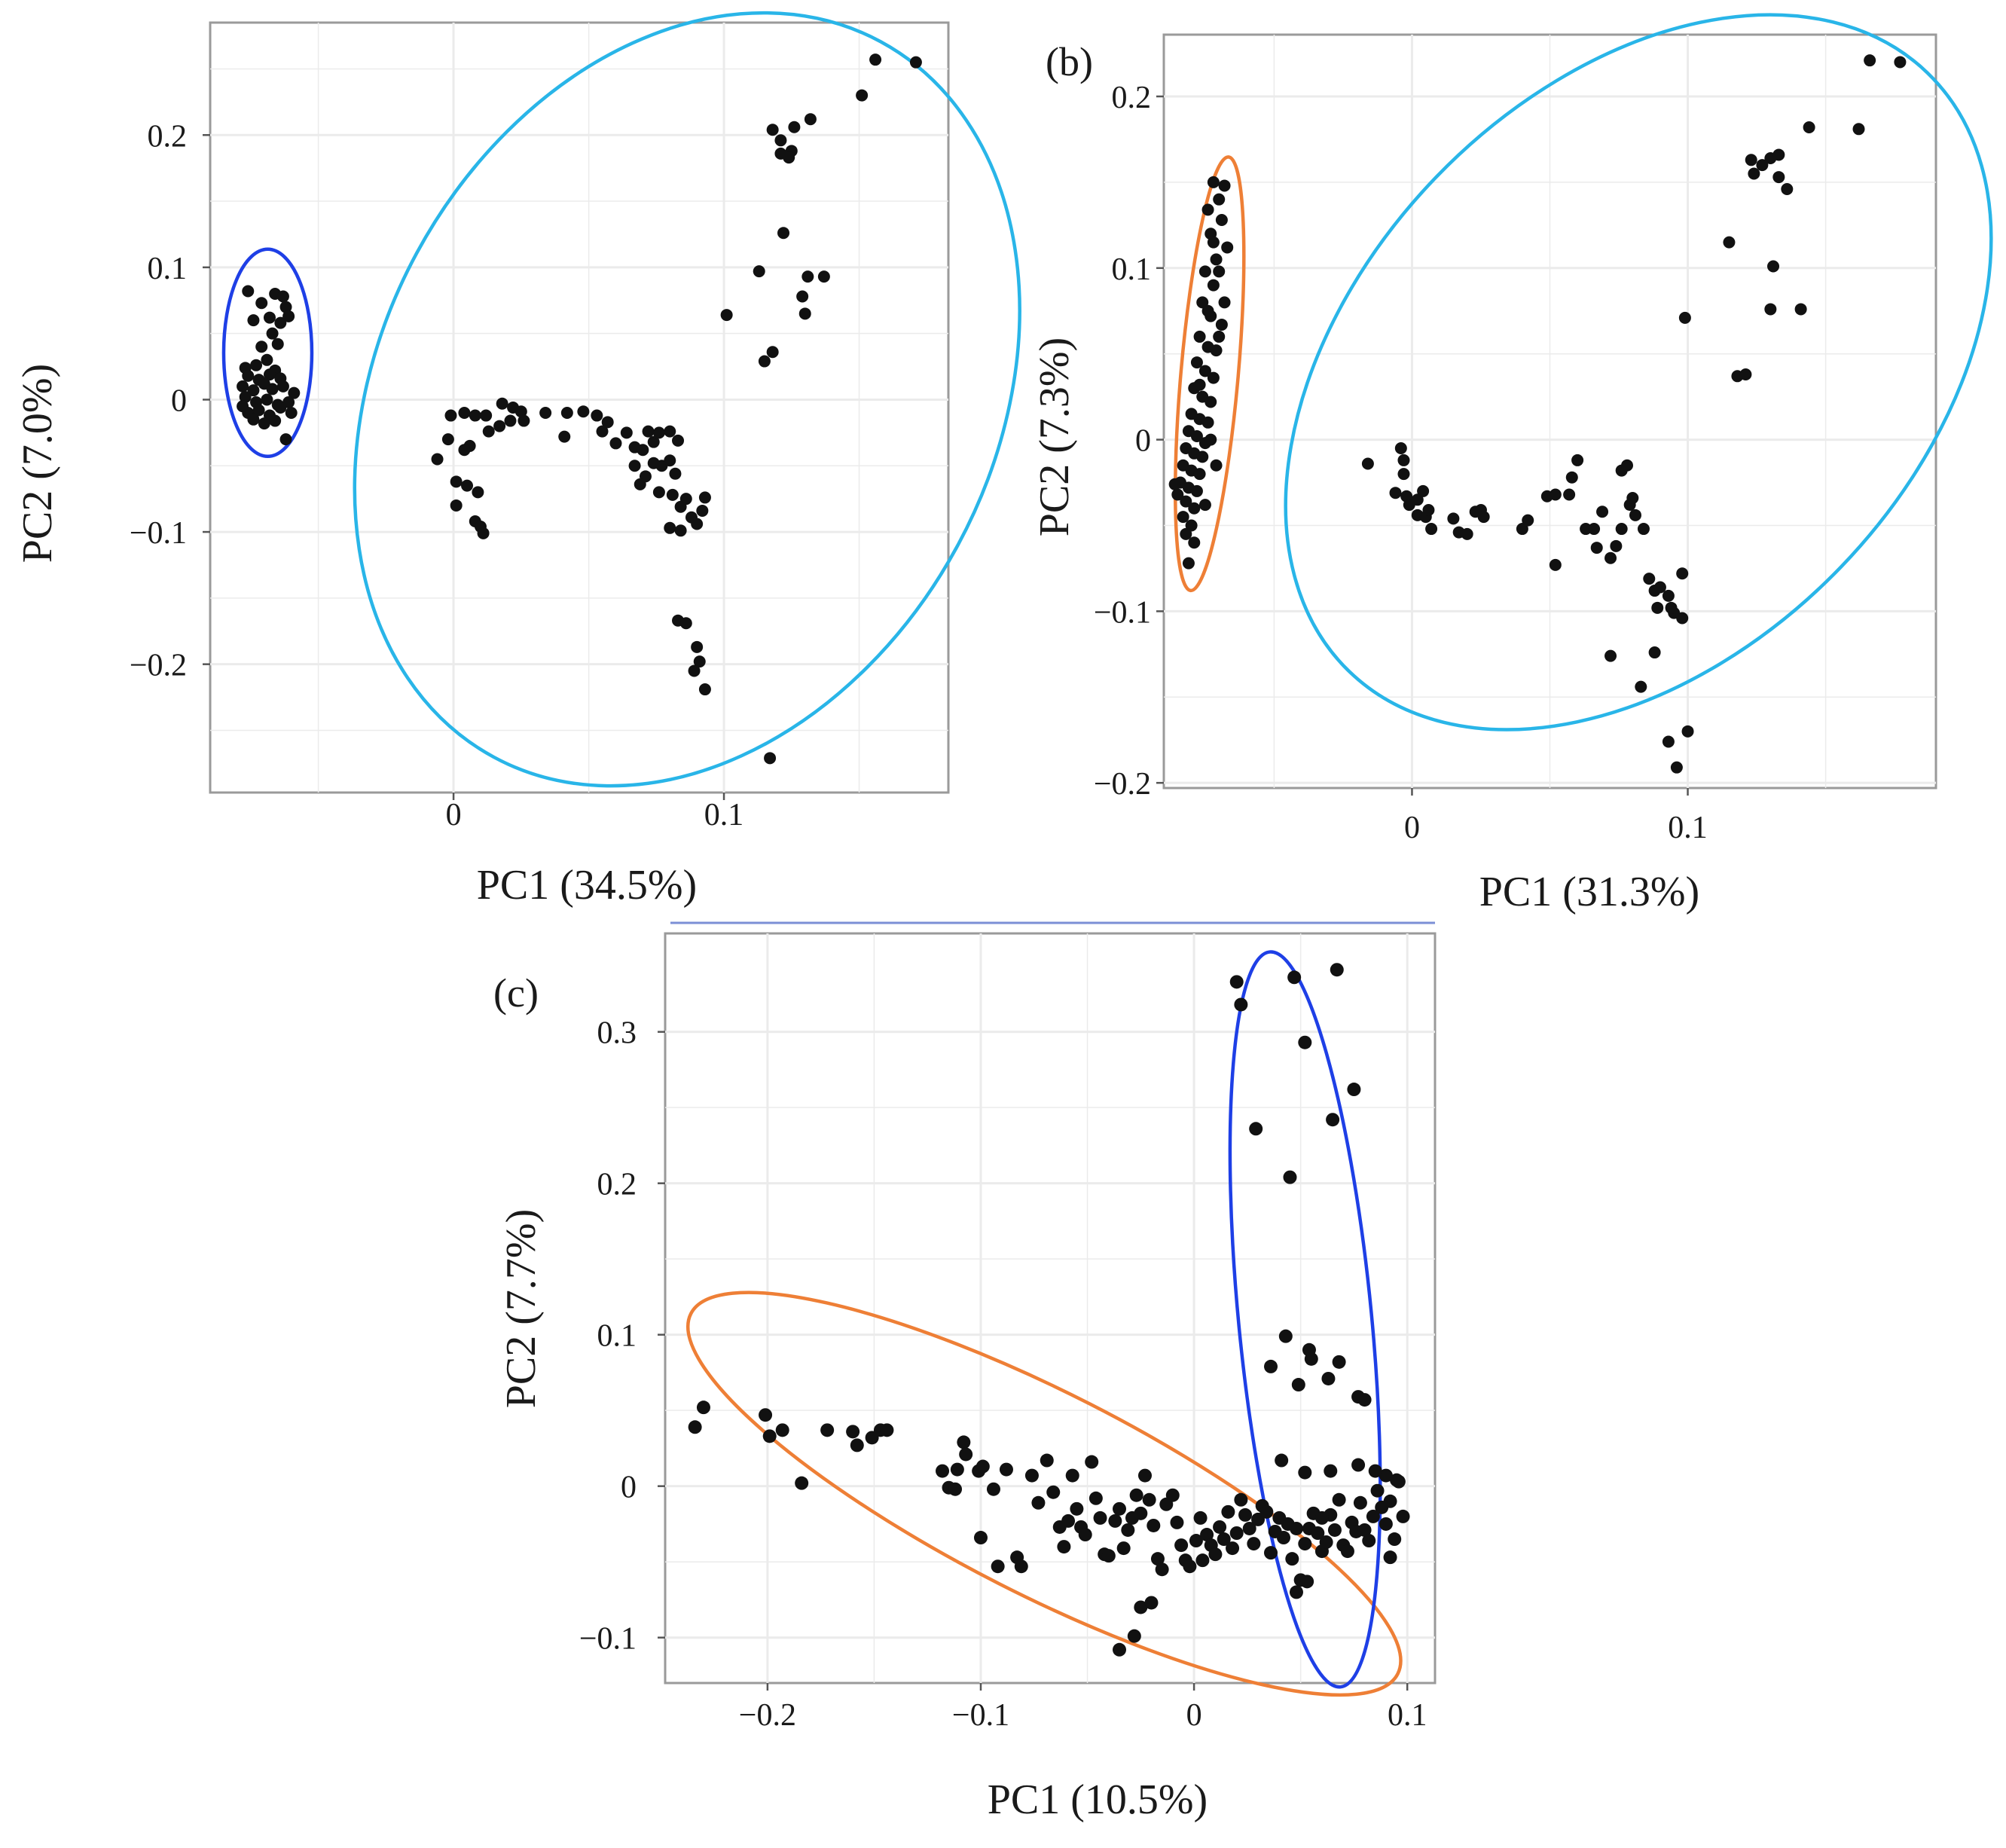  Describe the element at coordinates (1638, 372) in the screenshot. I see `cluster-ellipse` at that location.